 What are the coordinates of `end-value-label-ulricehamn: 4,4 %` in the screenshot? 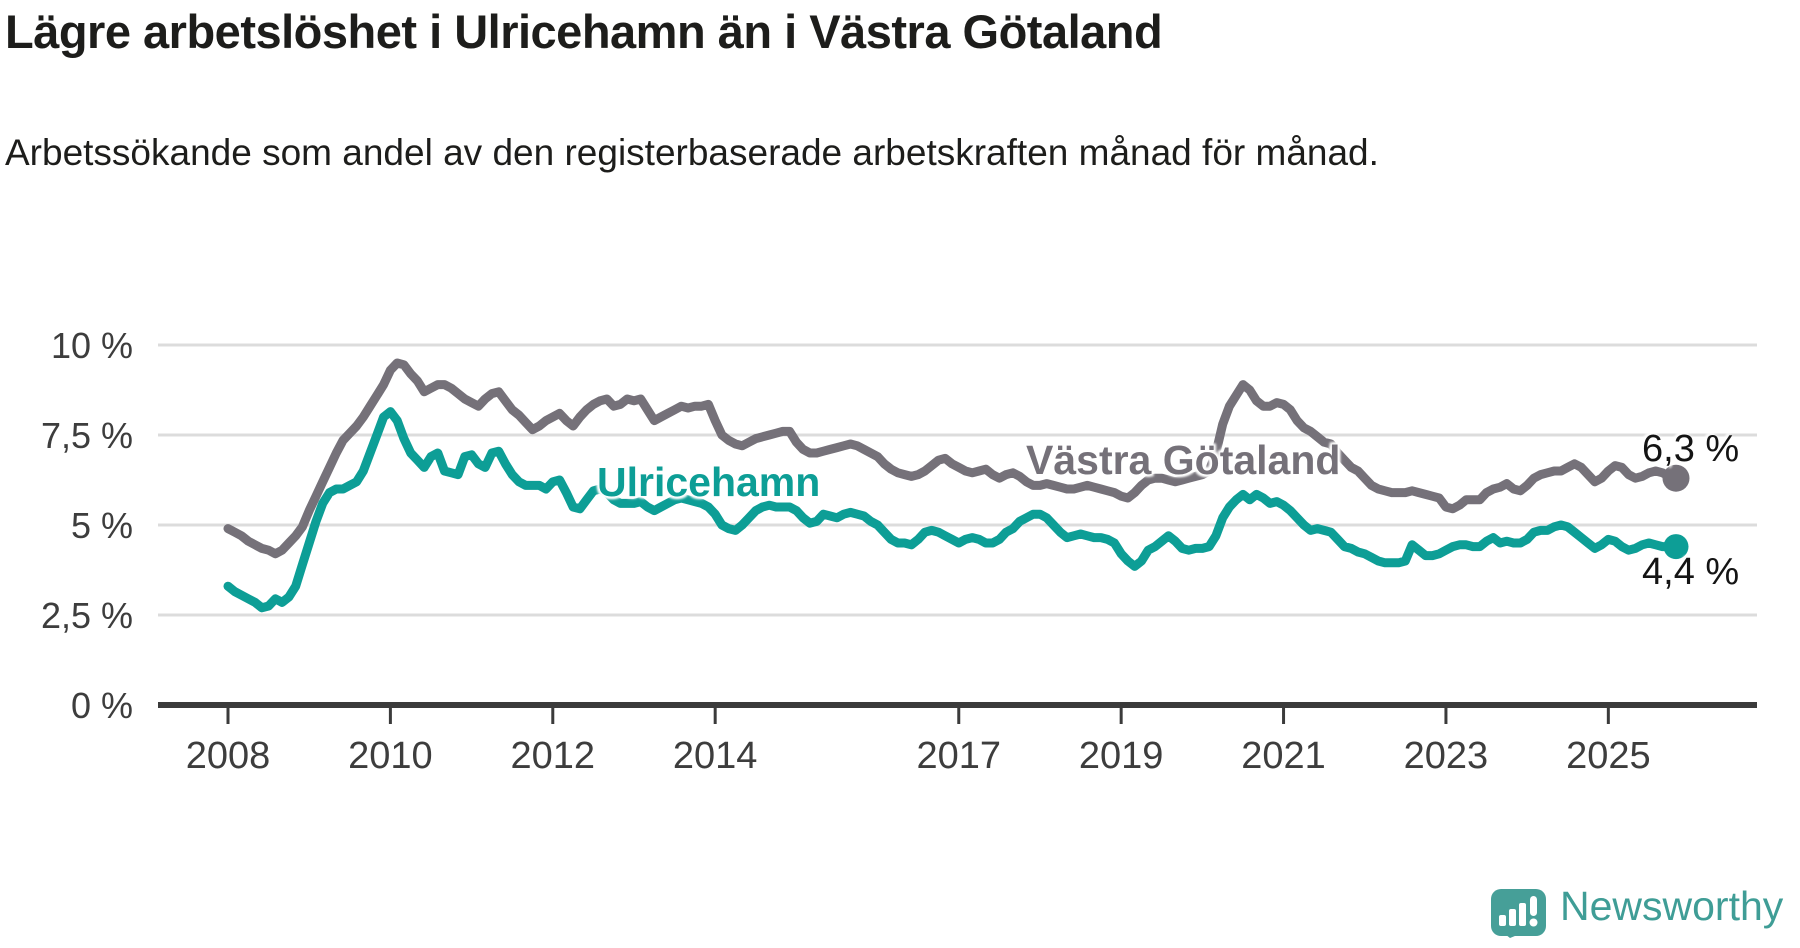 It's located at (1691, 572).